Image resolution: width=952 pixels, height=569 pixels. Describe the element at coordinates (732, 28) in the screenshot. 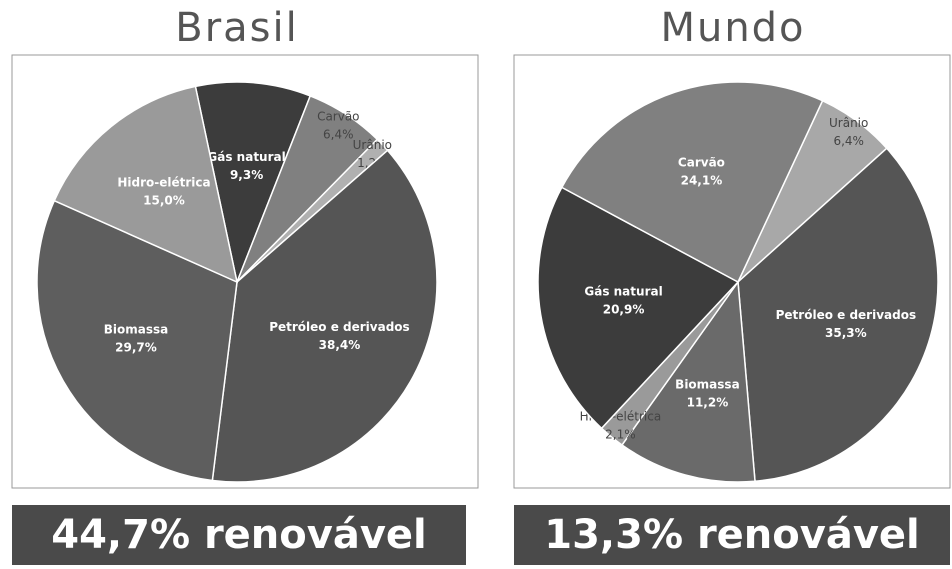

I see `chart-title: Mundo` at that location.